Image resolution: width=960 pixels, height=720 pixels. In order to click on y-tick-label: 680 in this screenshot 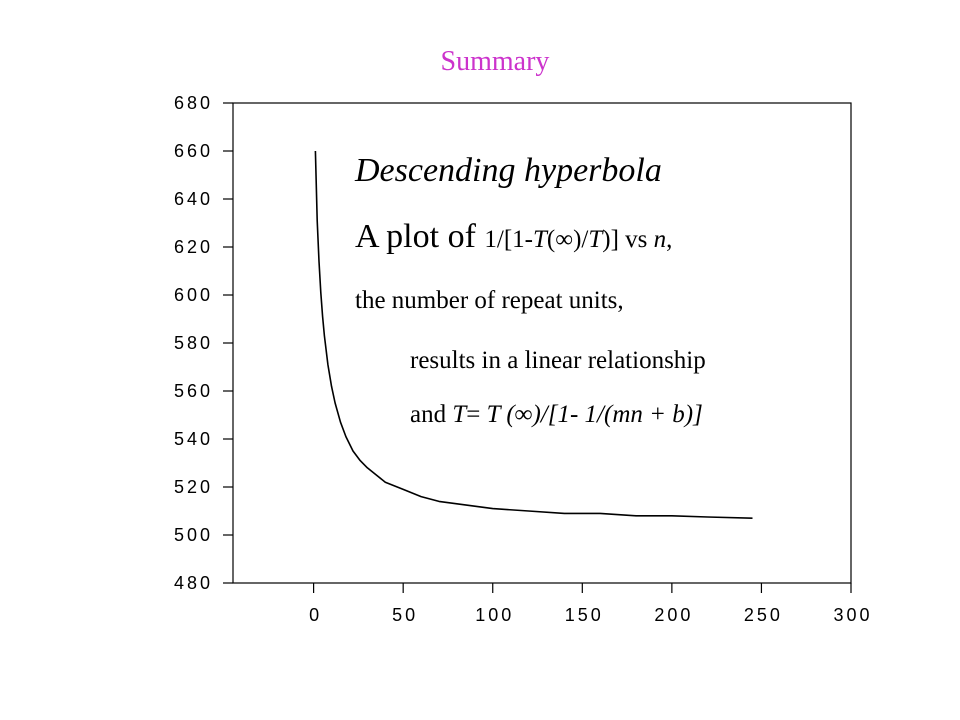, I will do `click(193, 103)`.